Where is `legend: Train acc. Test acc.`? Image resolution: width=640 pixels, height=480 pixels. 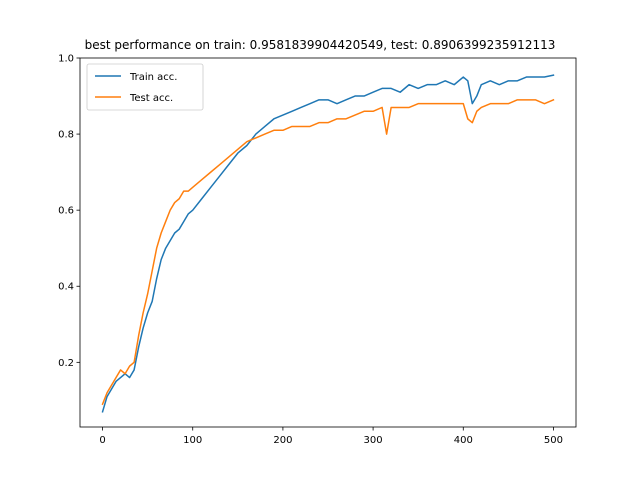
legend: Train acc. Test acc. is located at coordinates (145, 87).